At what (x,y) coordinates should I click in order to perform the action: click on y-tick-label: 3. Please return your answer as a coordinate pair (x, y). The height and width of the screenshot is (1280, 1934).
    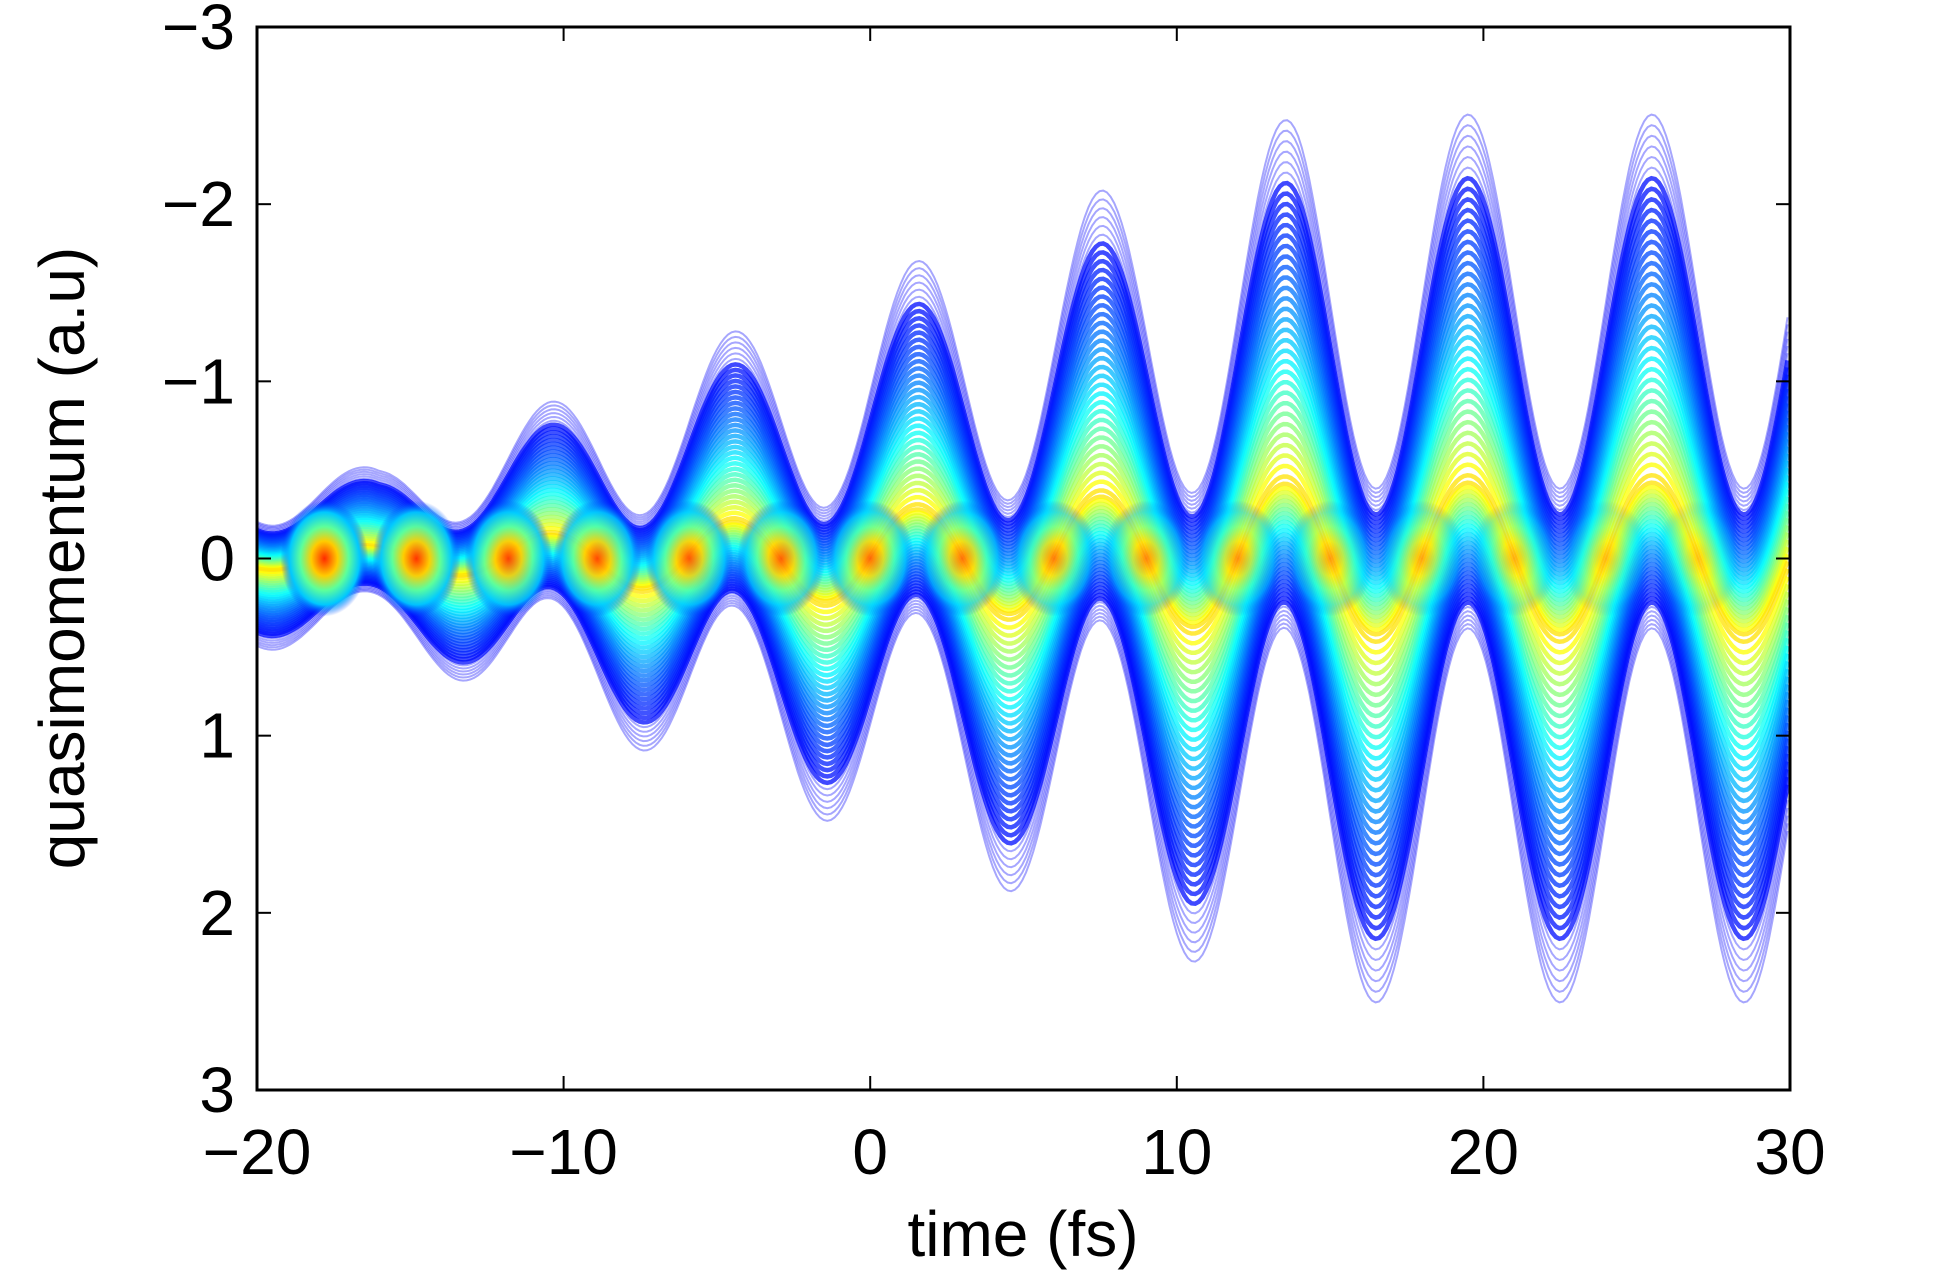
    Looking at the image, I should click on (217, 1090).